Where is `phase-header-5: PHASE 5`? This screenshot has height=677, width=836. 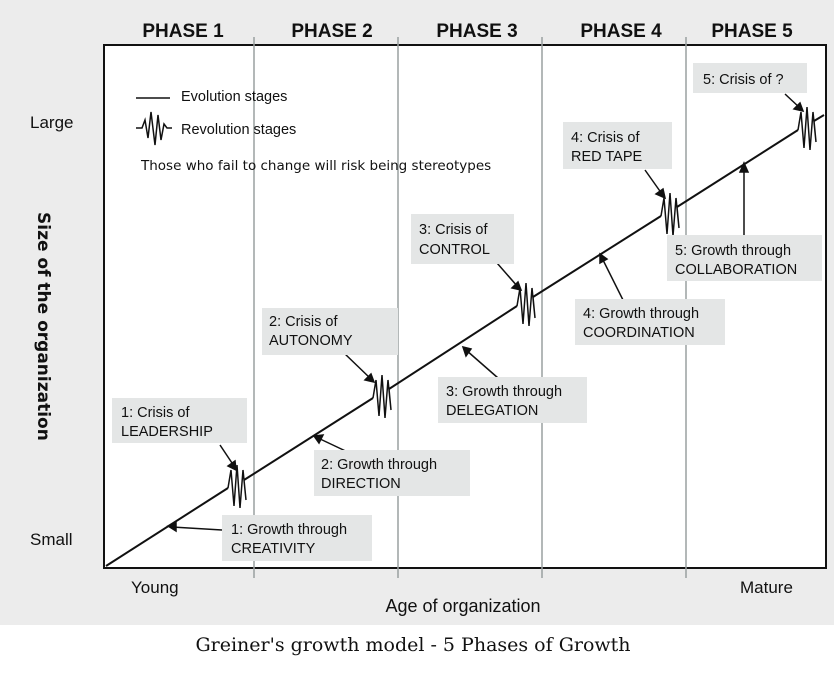
phase-header-5: PHASE 5 is located at coordinates (752, 31).